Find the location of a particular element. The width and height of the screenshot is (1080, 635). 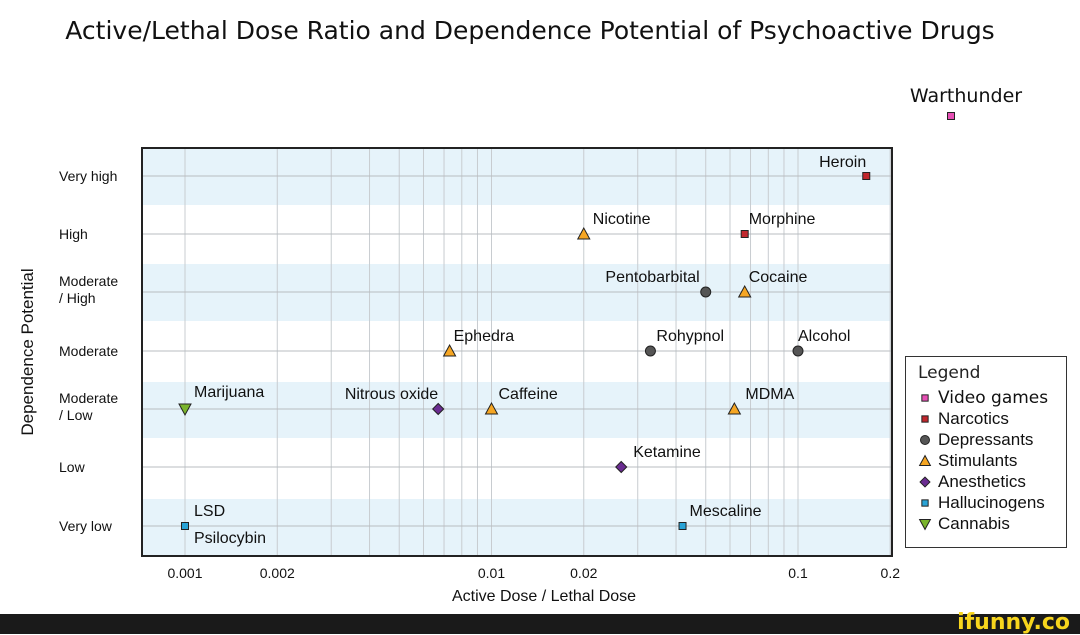

point-label-ketamine: Ketamine is located at coordinates (667, 452).